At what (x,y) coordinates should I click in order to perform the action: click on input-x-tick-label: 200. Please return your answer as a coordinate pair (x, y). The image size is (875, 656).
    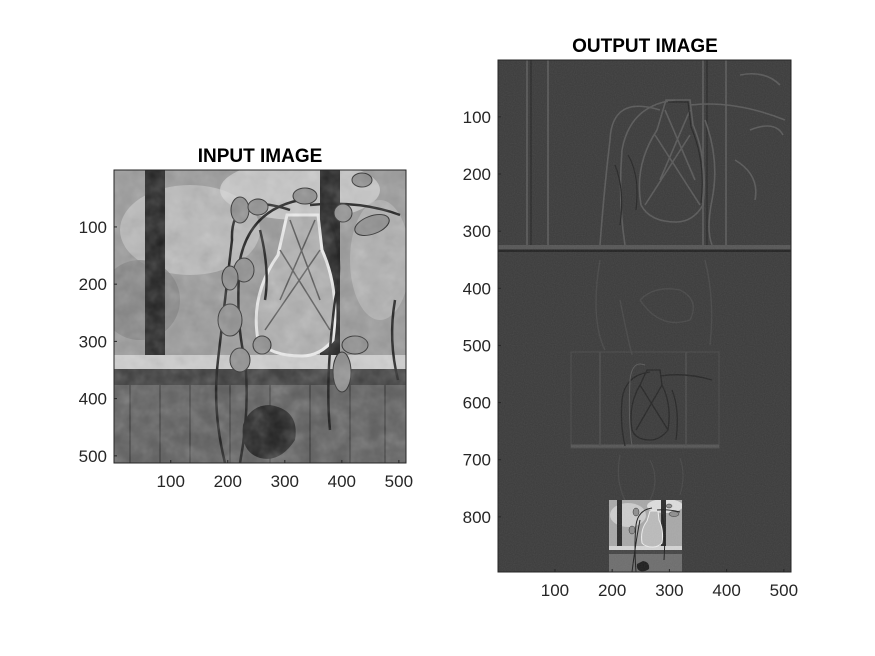
    Looking at the image, I should click on (228, 481).